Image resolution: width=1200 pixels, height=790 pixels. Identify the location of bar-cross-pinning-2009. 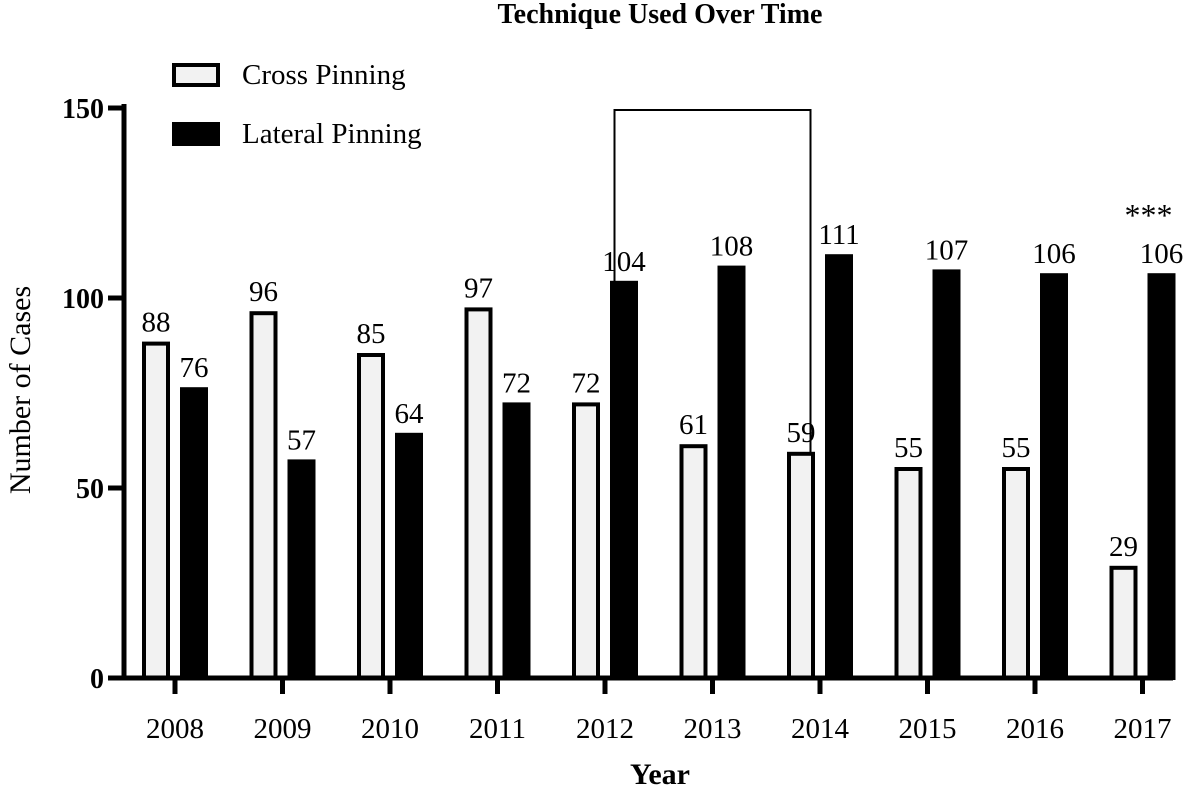
(263, 495).